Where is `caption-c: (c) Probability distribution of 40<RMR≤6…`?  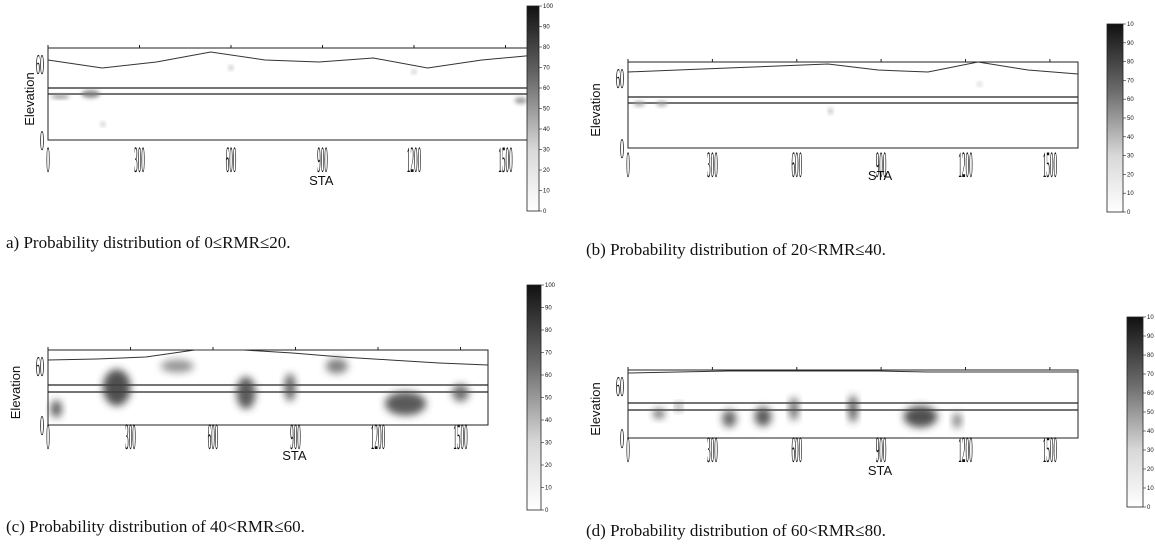
caption-c: (c) Probability distribution of 40<RMR≤6… is located at coordinates (155, 526).